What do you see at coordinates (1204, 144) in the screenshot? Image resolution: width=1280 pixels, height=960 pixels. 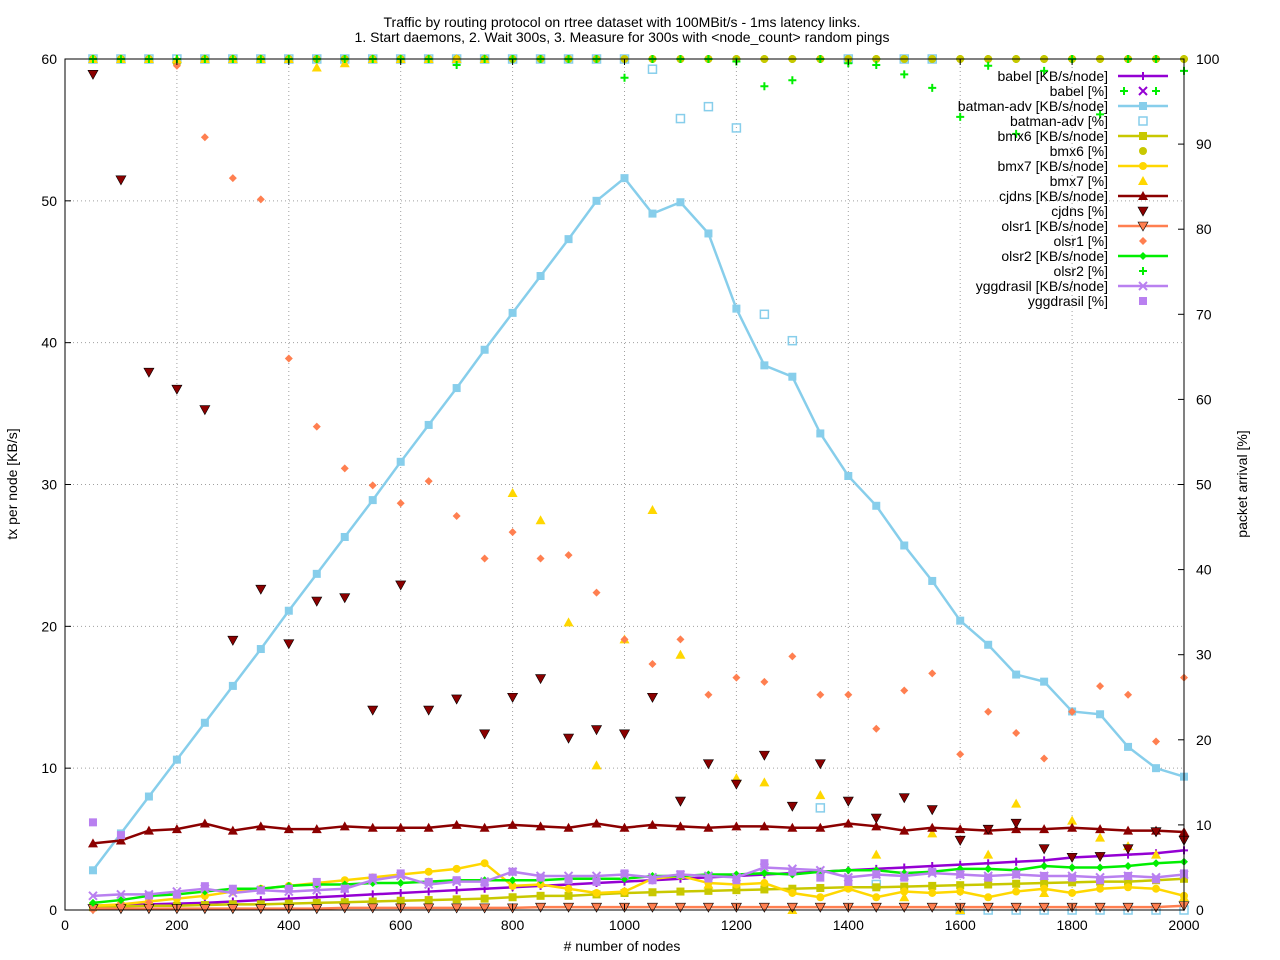 I see `y2-tick-label: 90` at bounding box center [1204, 144].